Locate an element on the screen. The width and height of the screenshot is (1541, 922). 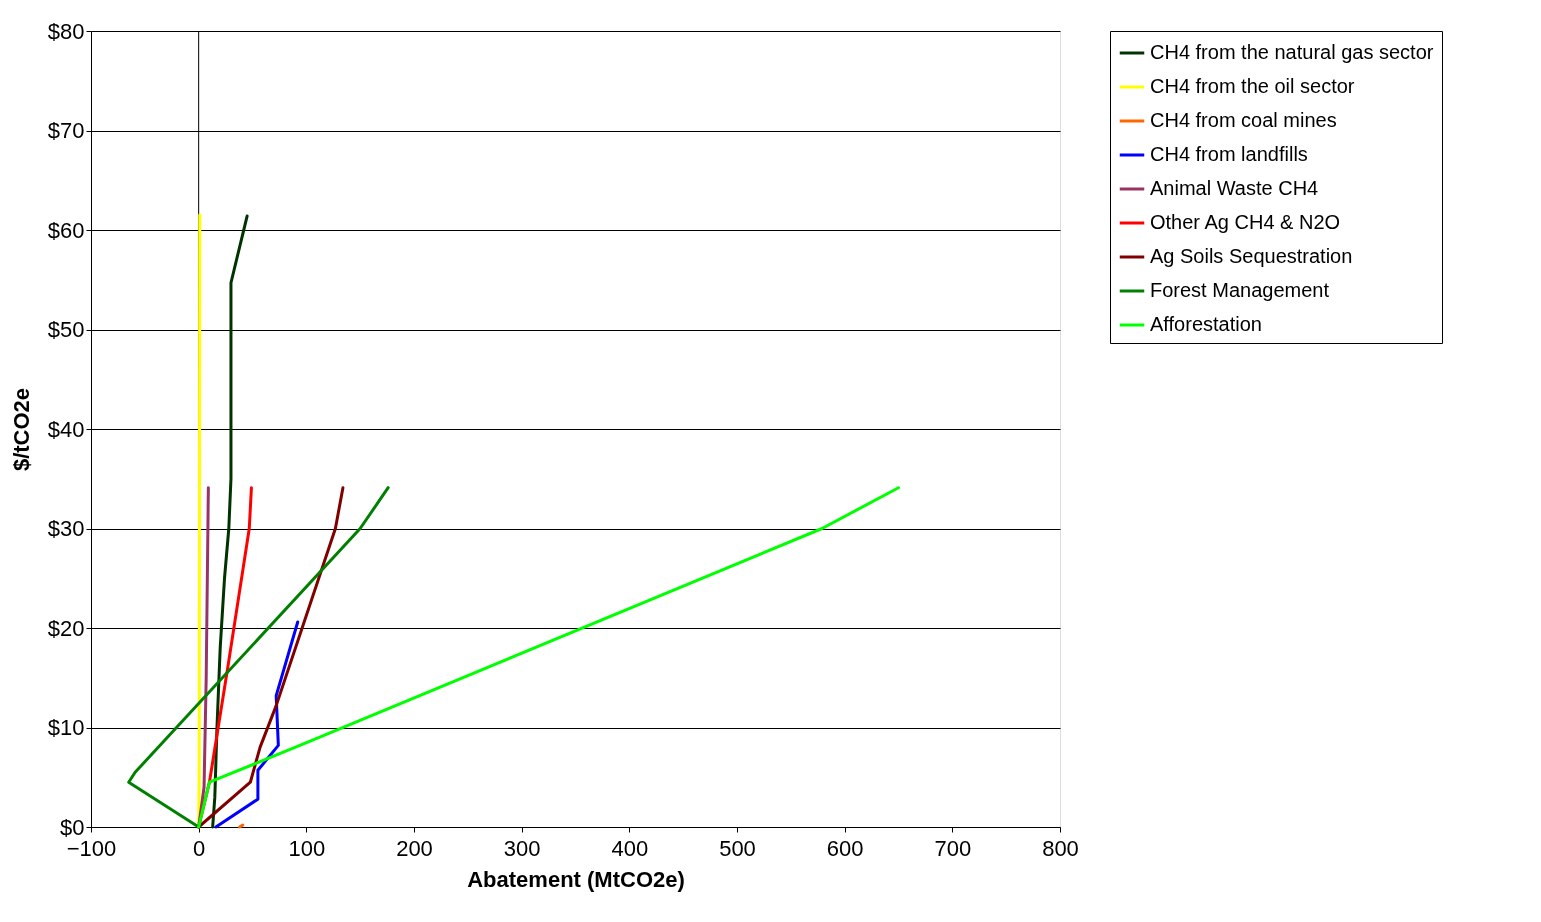
x-axis-title: Abatement (MtCO2e) is located at coordinates (576, 879).